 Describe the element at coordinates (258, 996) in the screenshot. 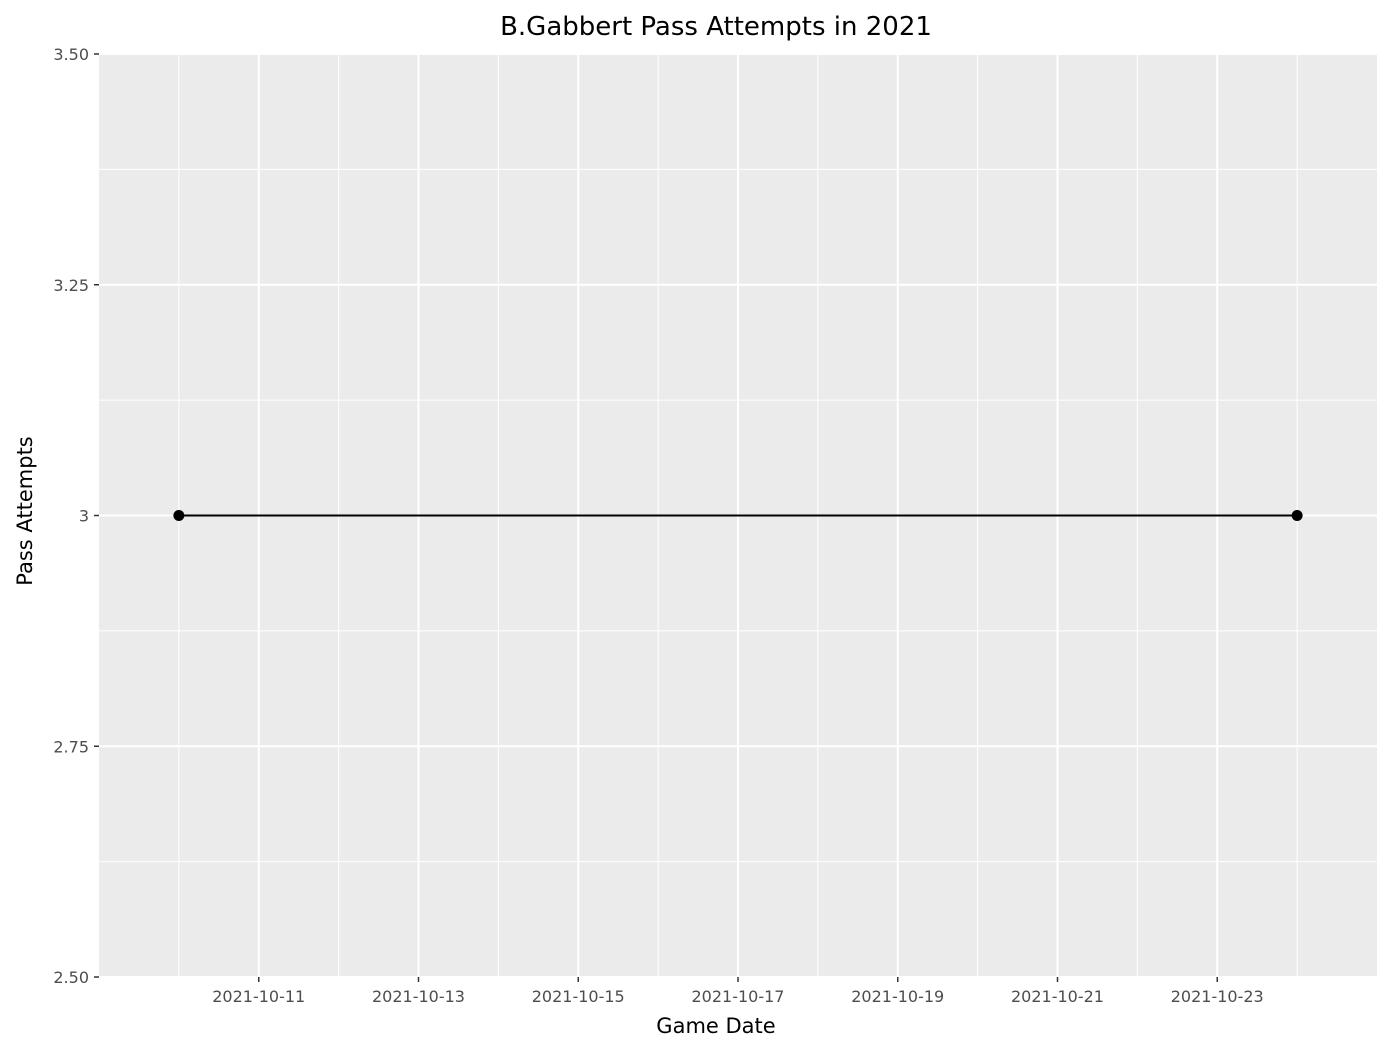

I see `x-tick-label: 2021-10-11` at that location.